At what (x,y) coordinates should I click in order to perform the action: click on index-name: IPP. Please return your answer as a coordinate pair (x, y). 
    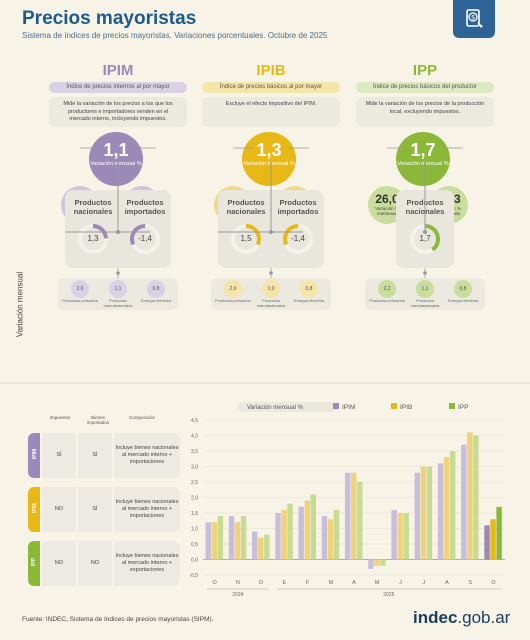
    Looking at the image, I should click on (425, 70).